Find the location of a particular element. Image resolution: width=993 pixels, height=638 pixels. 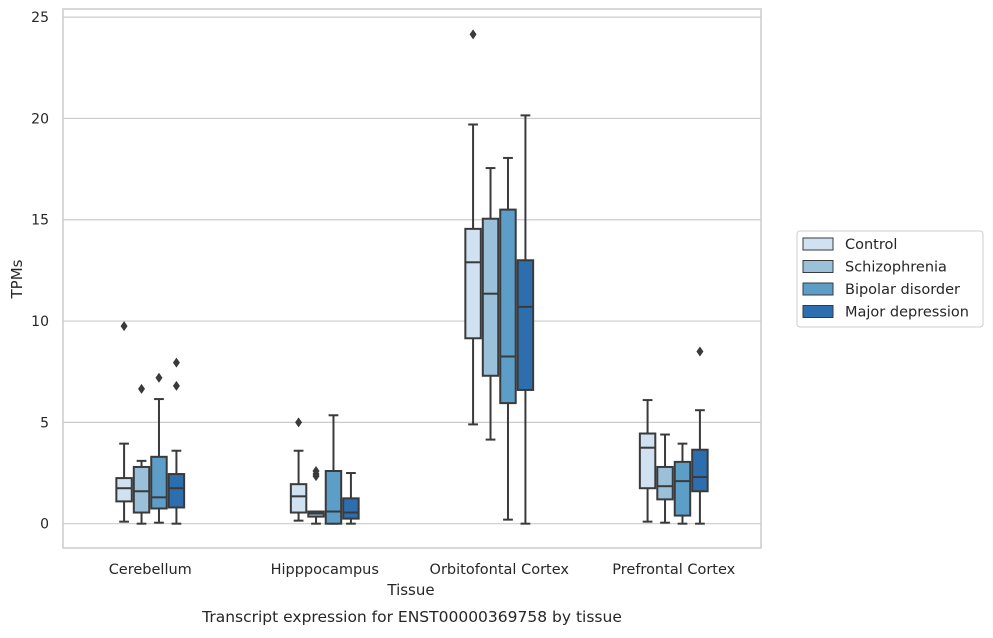

legend-item: Control is located at coordinates (849, 245).